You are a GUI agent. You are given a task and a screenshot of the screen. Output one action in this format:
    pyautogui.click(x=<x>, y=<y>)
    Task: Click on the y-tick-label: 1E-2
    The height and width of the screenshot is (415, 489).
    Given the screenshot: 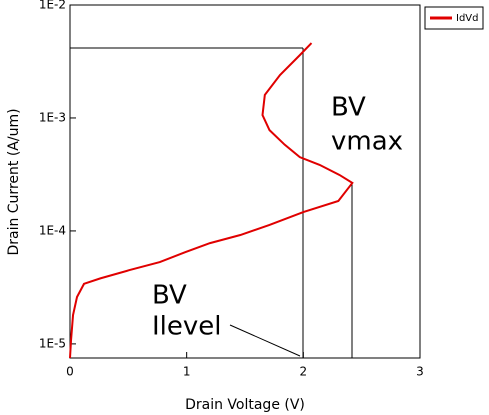 What is the action you would take?
    pyautogui.click(x=52, y=6)
    